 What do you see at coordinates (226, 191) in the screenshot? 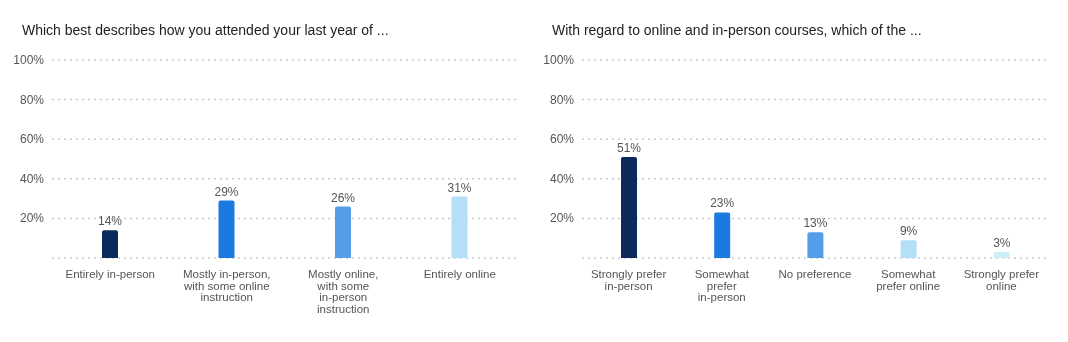
I see `data-label: 29%` at bounding box center [226, 191].